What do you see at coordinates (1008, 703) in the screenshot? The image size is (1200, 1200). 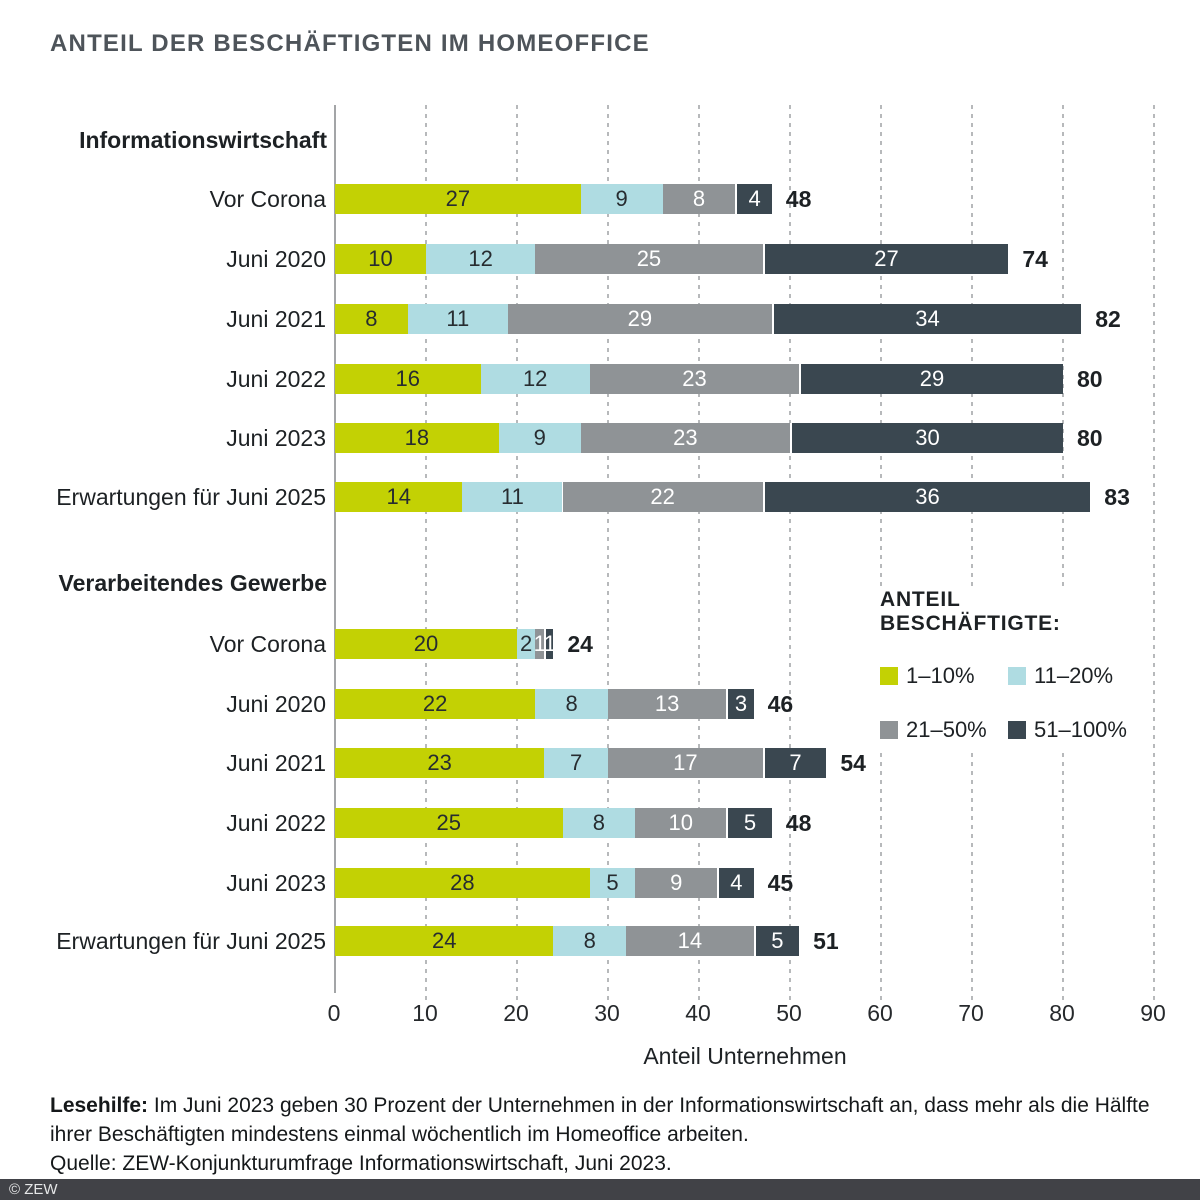 I see `legend-items: 1–10% 11–20% 21–50% 51–100%` at bounding box center [1008, 703].